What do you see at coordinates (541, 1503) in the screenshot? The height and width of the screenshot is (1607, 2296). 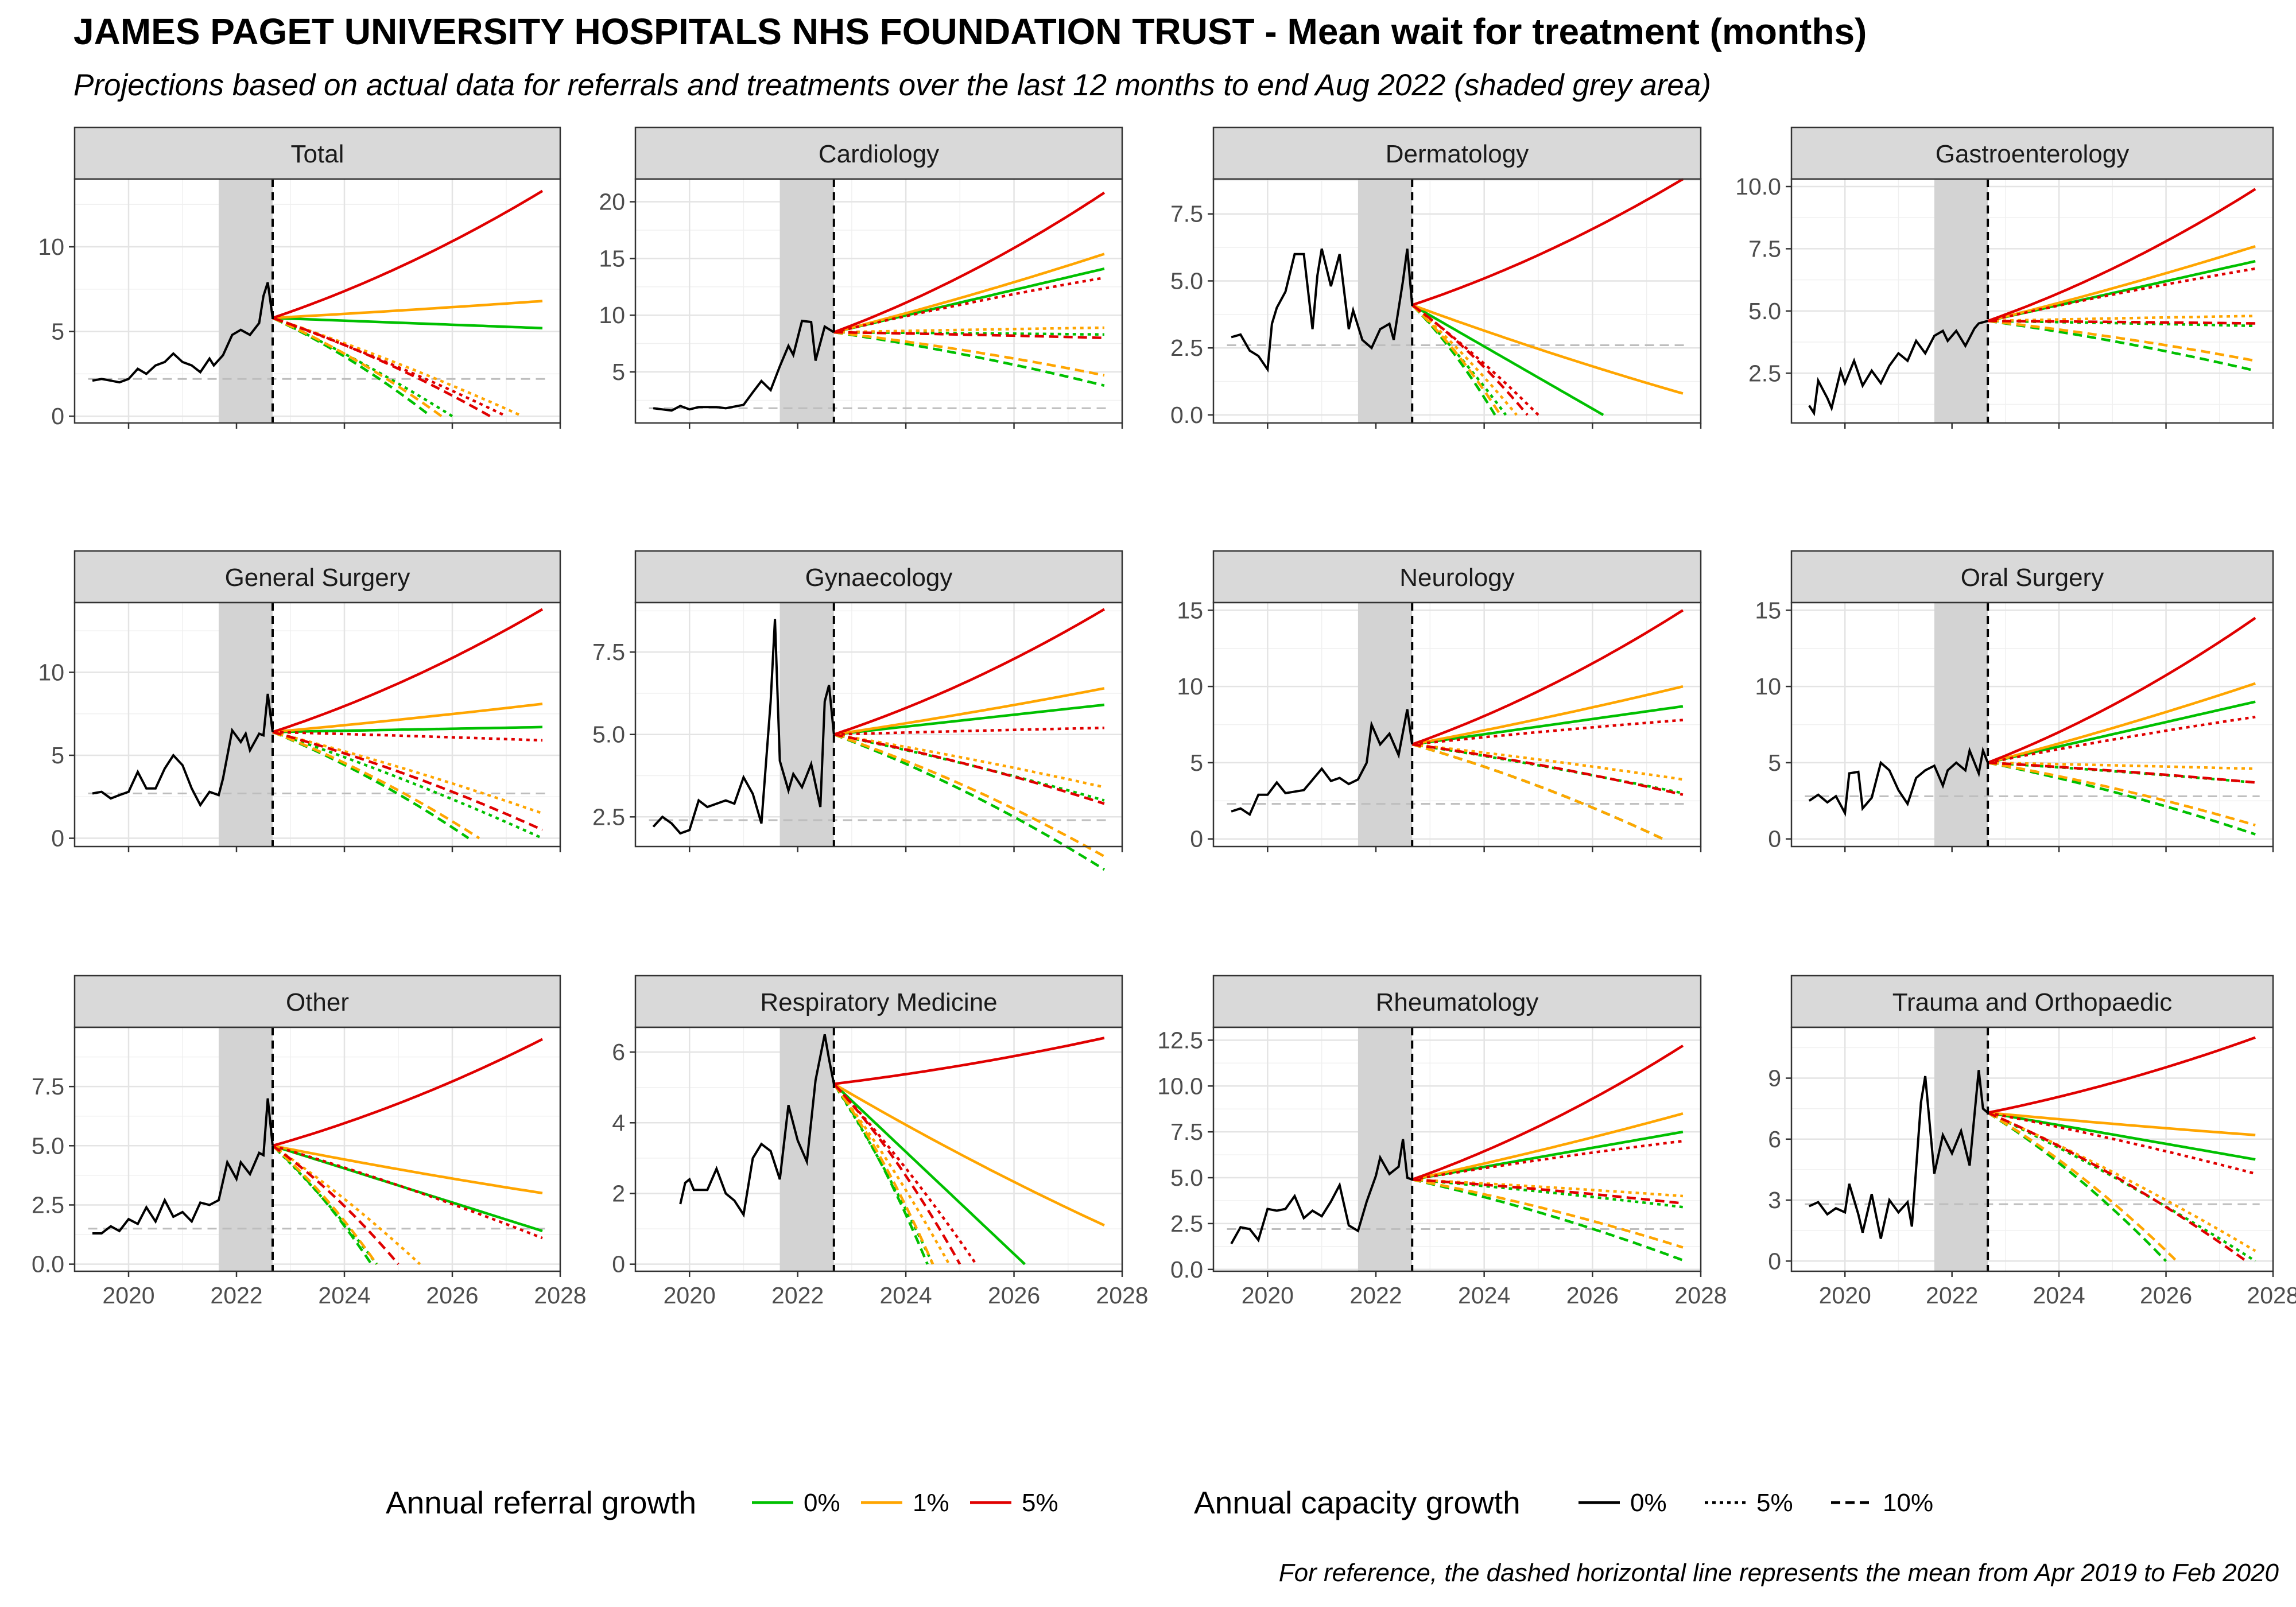 I see `legend-referral-title: Annual referral growth` at bounding box center [541, 1503].